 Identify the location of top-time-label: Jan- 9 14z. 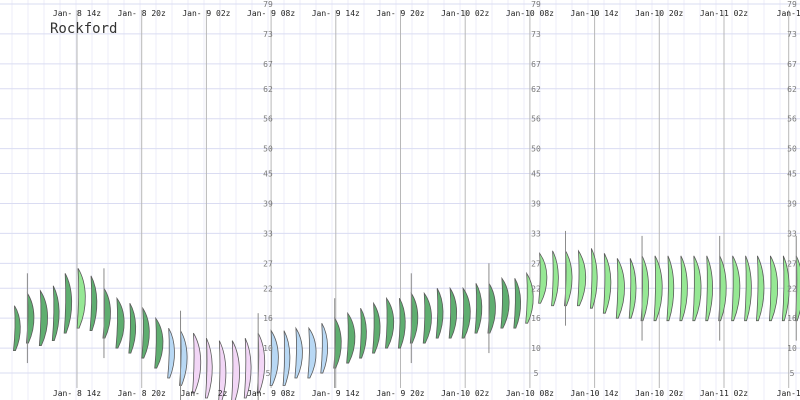
(336, 13).